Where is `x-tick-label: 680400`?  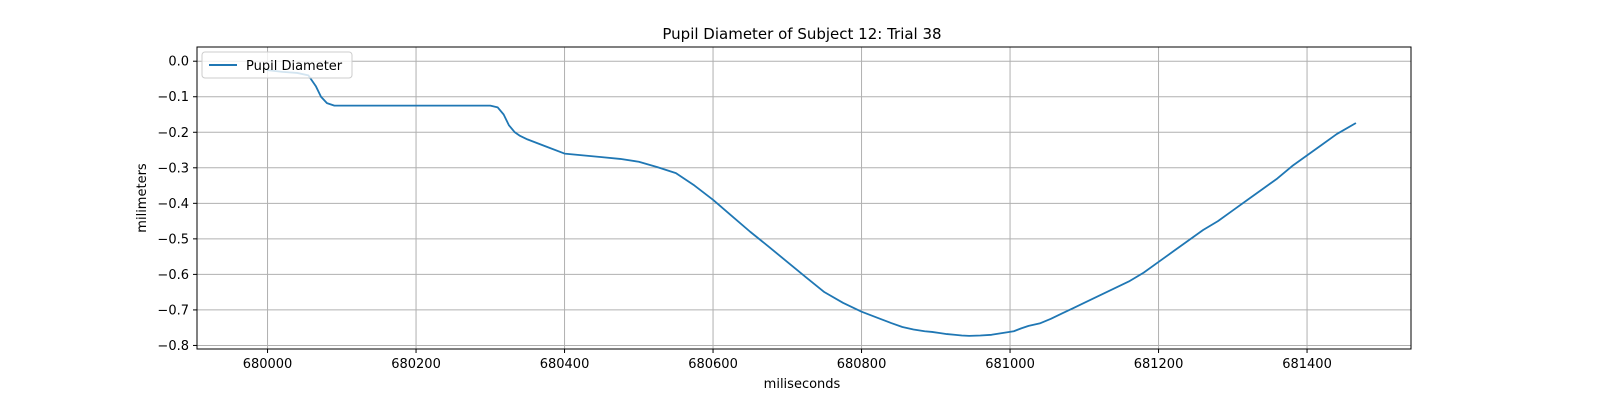 x-tick-label: 680400 is located at coordinates (565, 364).